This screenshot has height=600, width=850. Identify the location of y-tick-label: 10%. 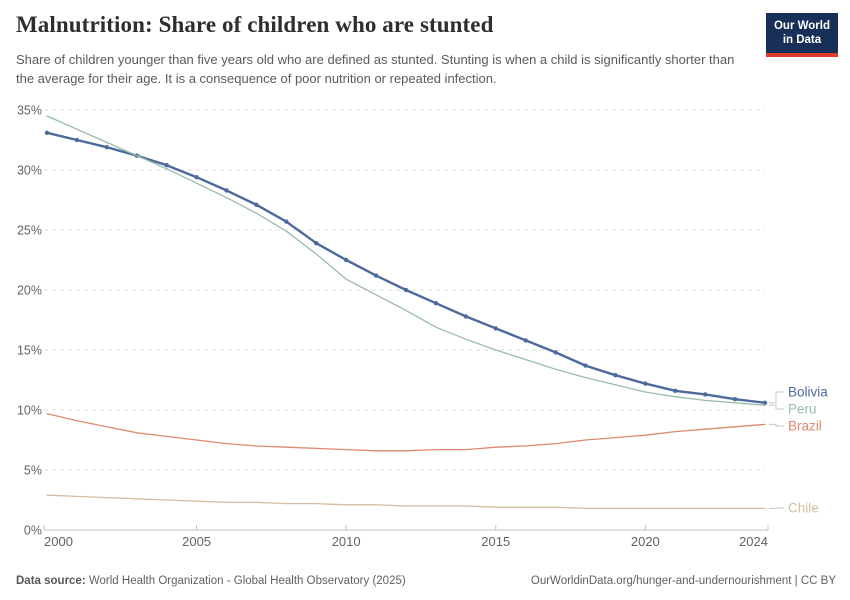
(29, 410).